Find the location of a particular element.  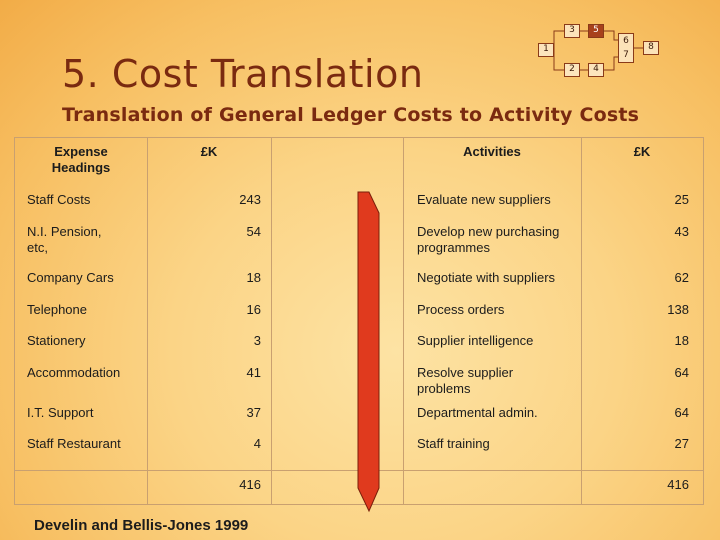

network-node: 5 is located at coordinates (596, 31).